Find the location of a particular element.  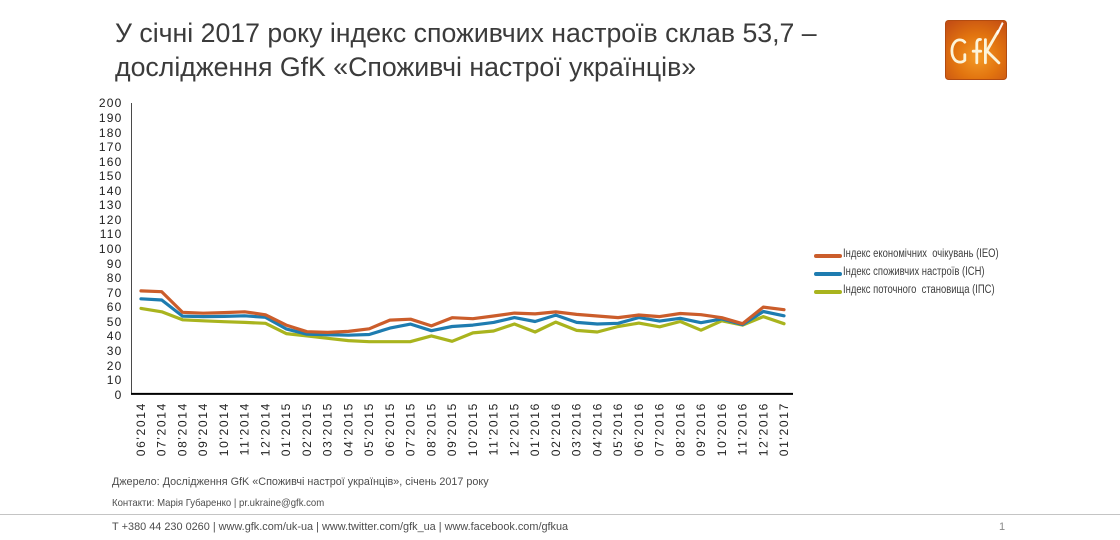

svg-text: 10'2016 is located at coordinates (722, 429).